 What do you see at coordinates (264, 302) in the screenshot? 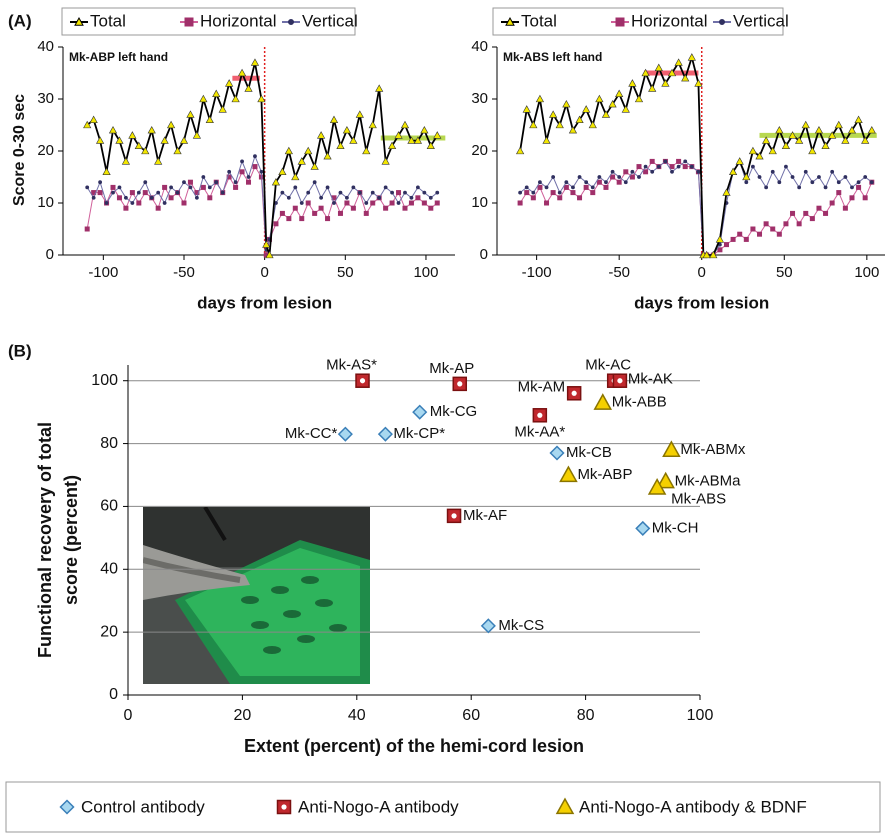
I see `x-axis-label: days from lesion` at bounding box center [264, 302].